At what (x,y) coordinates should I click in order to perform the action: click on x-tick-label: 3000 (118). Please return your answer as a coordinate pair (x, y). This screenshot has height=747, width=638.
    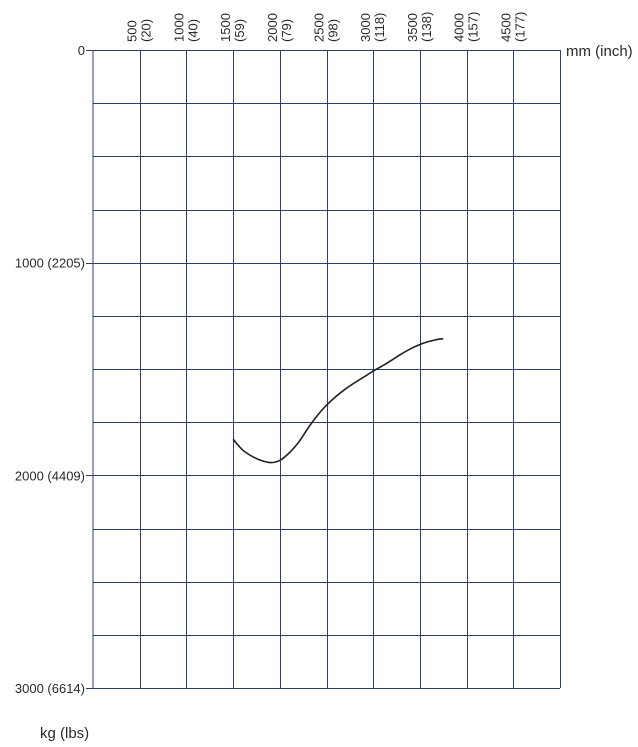
    Looking at the image, I should click on (372, 27).